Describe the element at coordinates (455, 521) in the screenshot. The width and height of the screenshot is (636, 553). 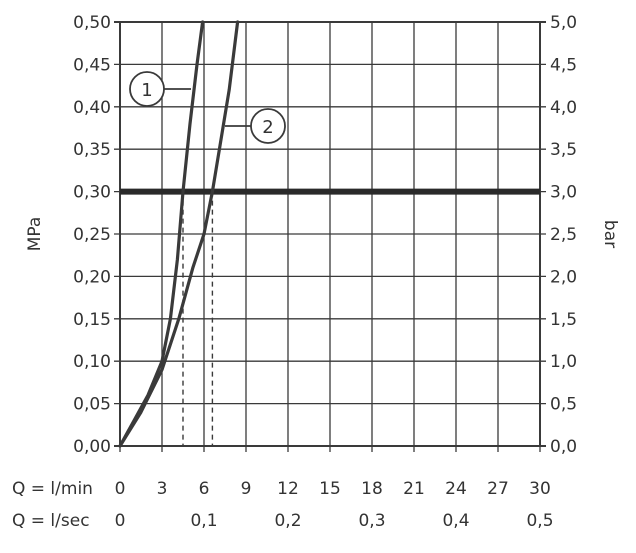
I see `x-tick-lsec: 0,4` at that location.